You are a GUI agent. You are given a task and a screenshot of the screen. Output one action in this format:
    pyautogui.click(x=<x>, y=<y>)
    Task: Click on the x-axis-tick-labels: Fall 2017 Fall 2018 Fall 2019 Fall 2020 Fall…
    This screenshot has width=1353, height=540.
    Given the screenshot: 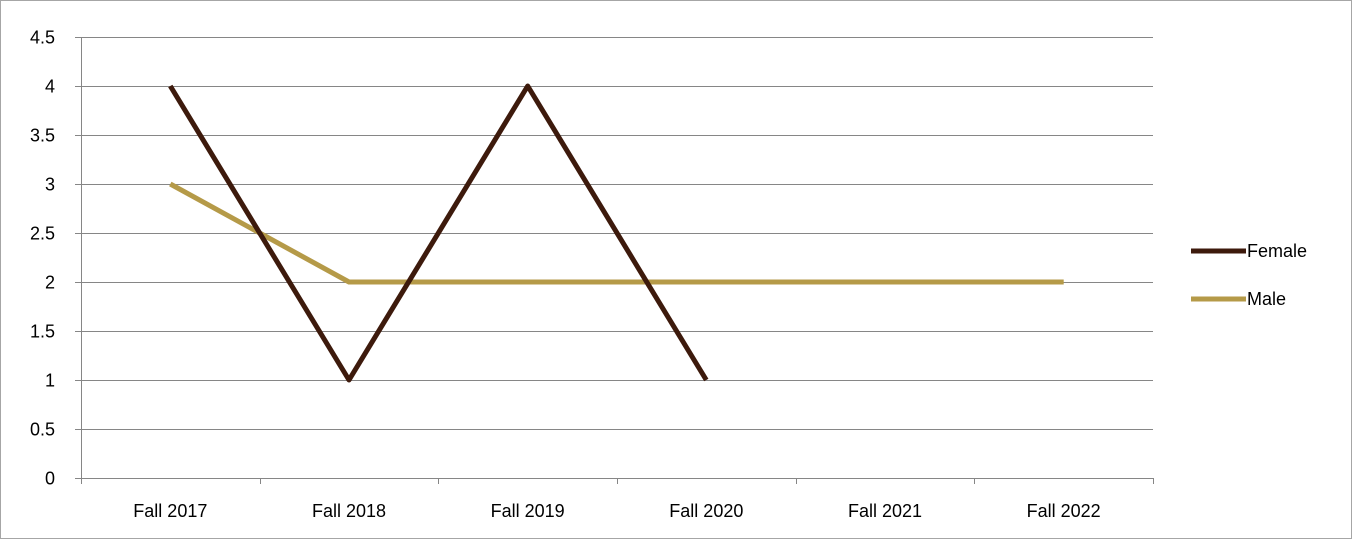 What is the action you would take?
    pyautogui.click(x=616, y=511)
    